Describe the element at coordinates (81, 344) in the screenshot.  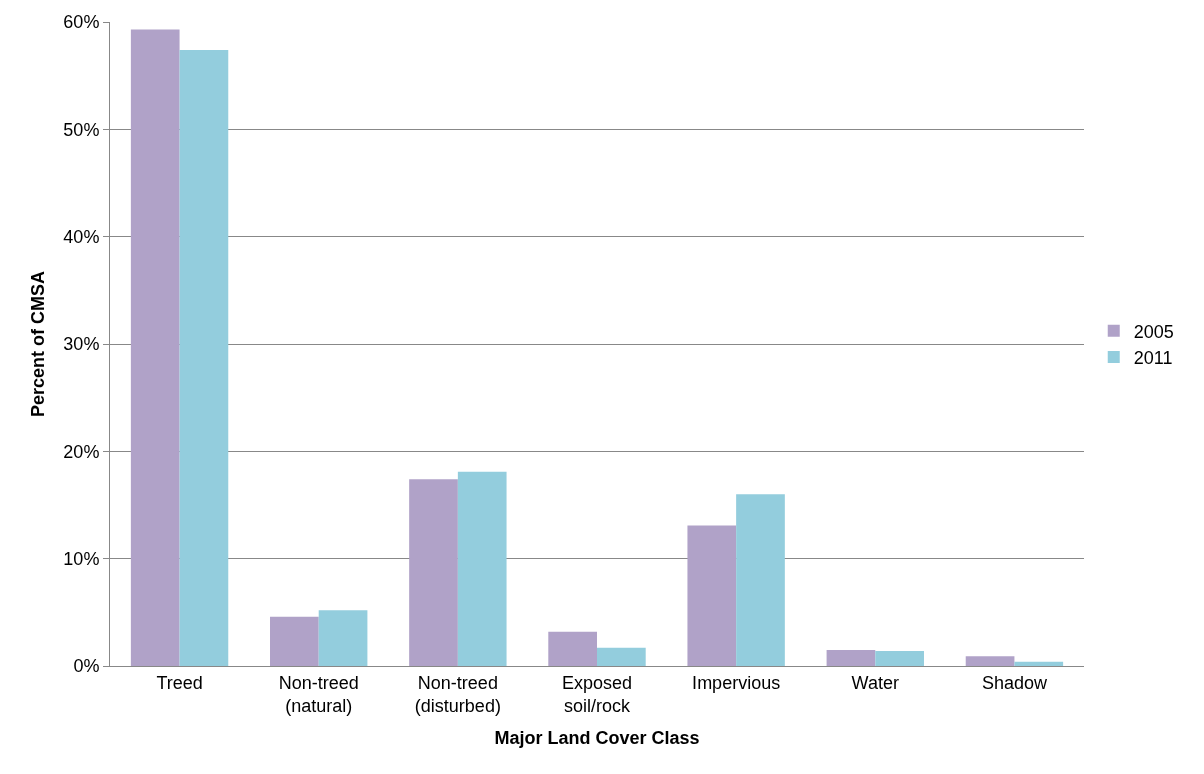
I see `y-tick-label: 30%` at that location.